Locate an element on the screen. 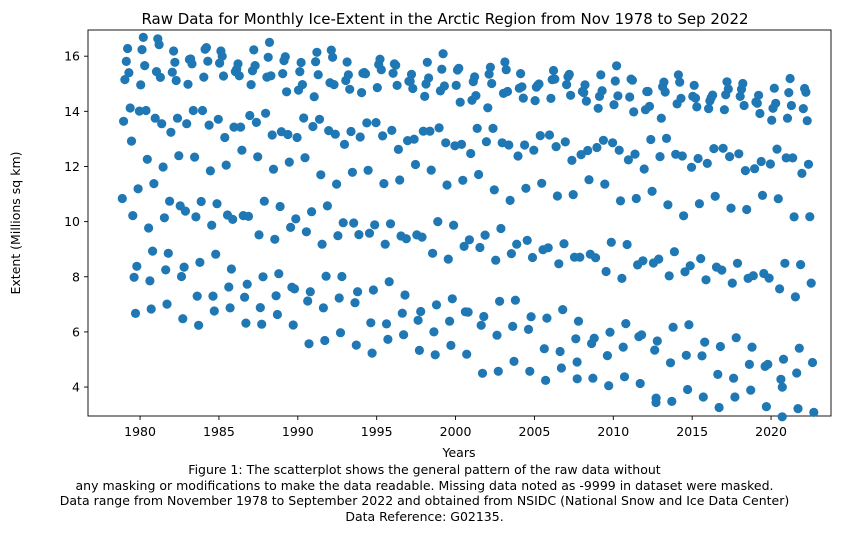 Image resolution: width=849 pixels, height=537 pixels. x-tick-label: 2000 is located at coordinates (456, 431).